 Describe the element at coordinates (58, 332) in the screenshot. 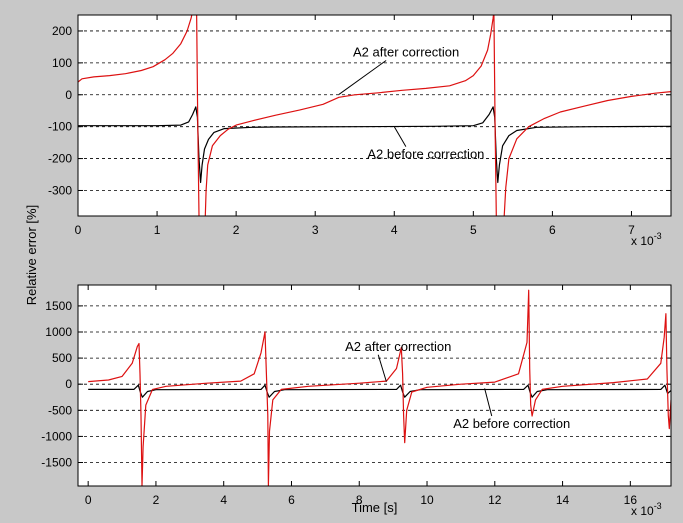

I see `y-tick-label: 1000` at that location.